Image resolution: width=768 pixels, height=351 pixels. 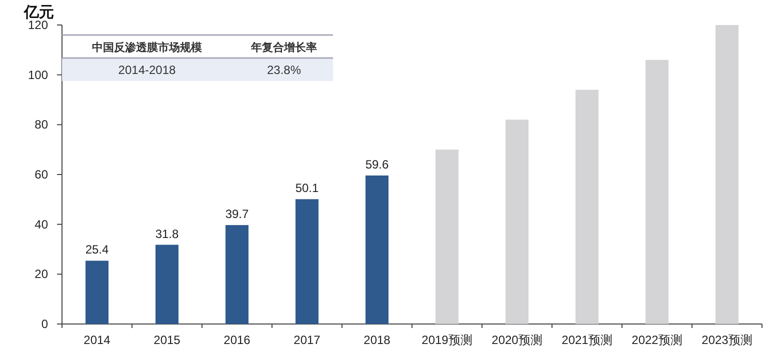 I want to click on annotation: 2014-2018, so click(x=147, y=70).